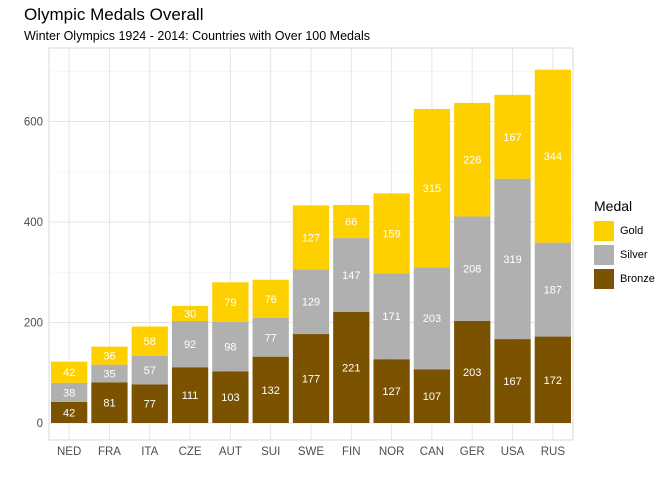 This screenshot has width=672, height=480. I want to click on data-label-gold-can: 315, so click(432, 189).